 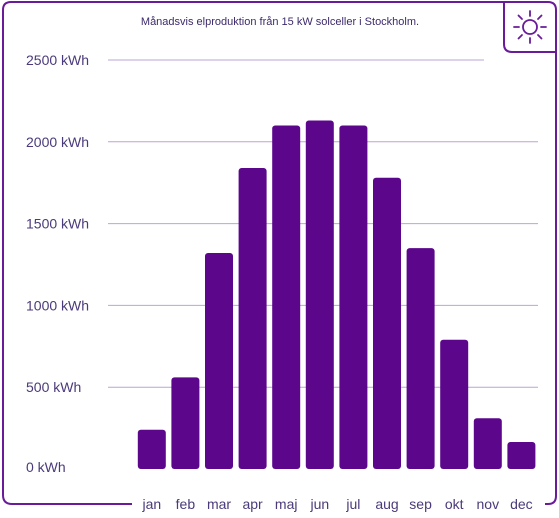 What do you see at coordinates (219, 361) in the screenshot?
I see `bar-mar` at bounding box center [219, 361].